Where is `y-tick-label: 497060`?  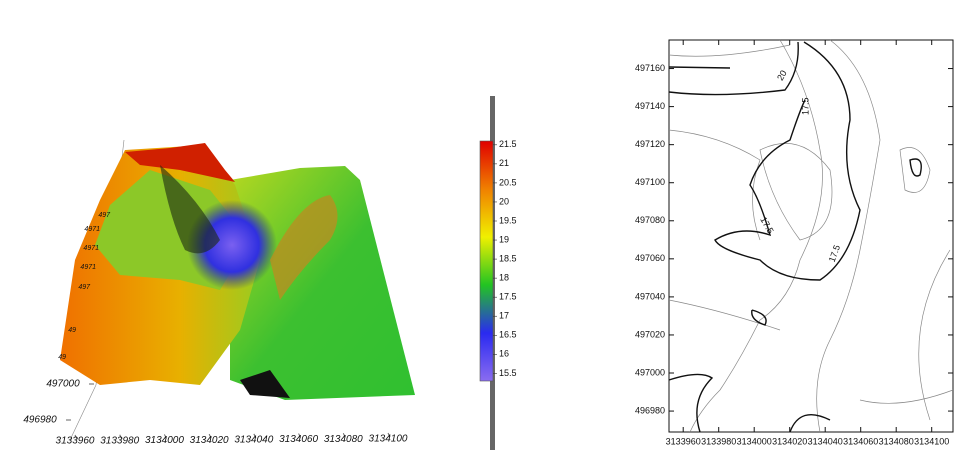
y-tick-label: 497060 is located at coordinates (650, 258).